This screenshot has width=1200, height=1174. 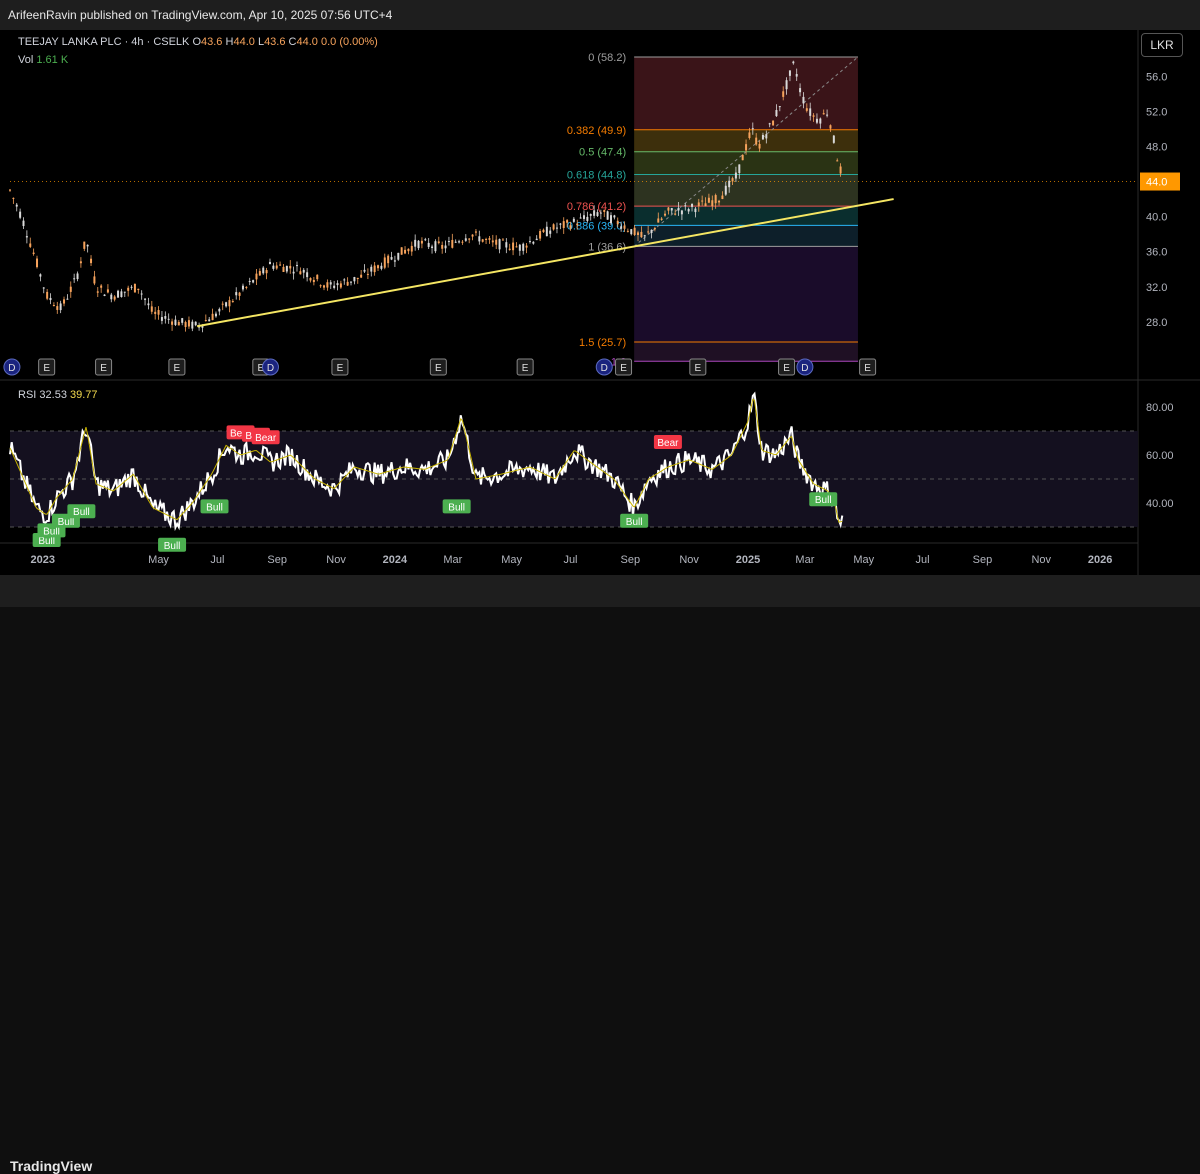 What do you see at coordinates (27, 395) in the screenshot?
I see `rsi-label: RSI` at bounding box center [27, 395].